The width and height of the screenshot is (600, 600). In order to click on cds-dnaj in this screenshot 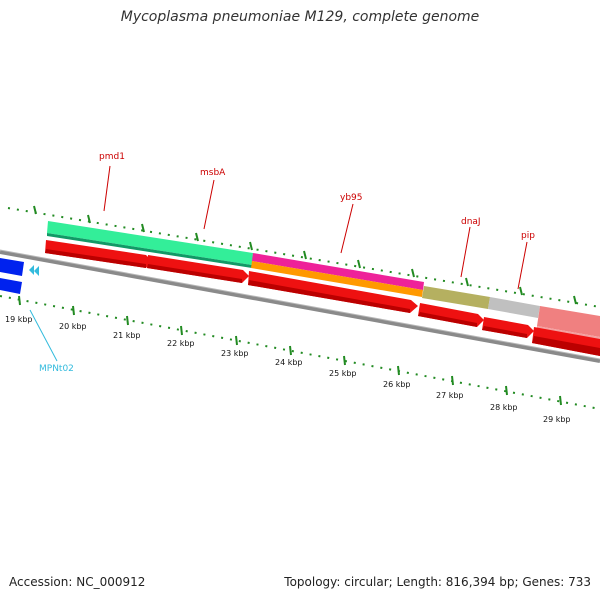, I will do `click(456, 297)`.